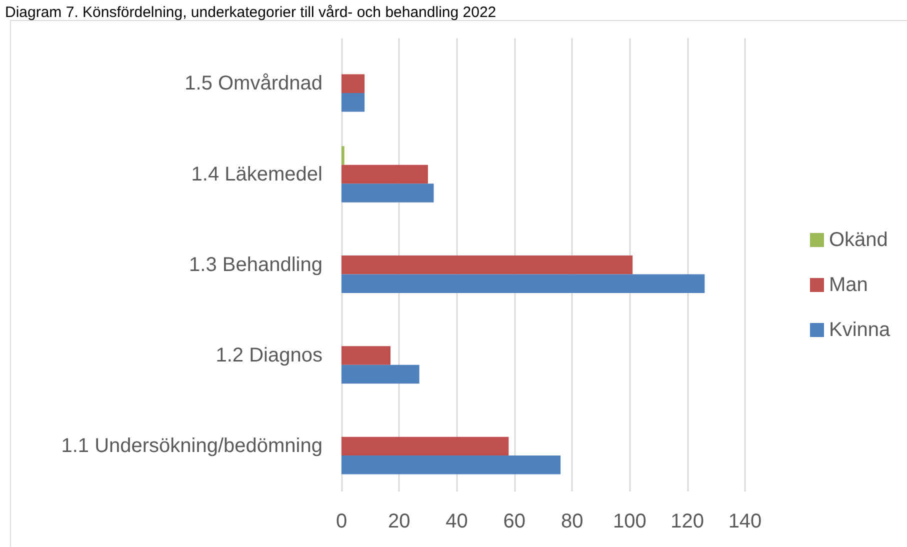 This screenshot has height=547, width=907. What do you see at coordinates (250, 12) in the screenshot?
I see `chart-title: Diagram 7. Könsfördelning, underkategorier till vård- och behandling 2022` at bounding box center [250, 12].